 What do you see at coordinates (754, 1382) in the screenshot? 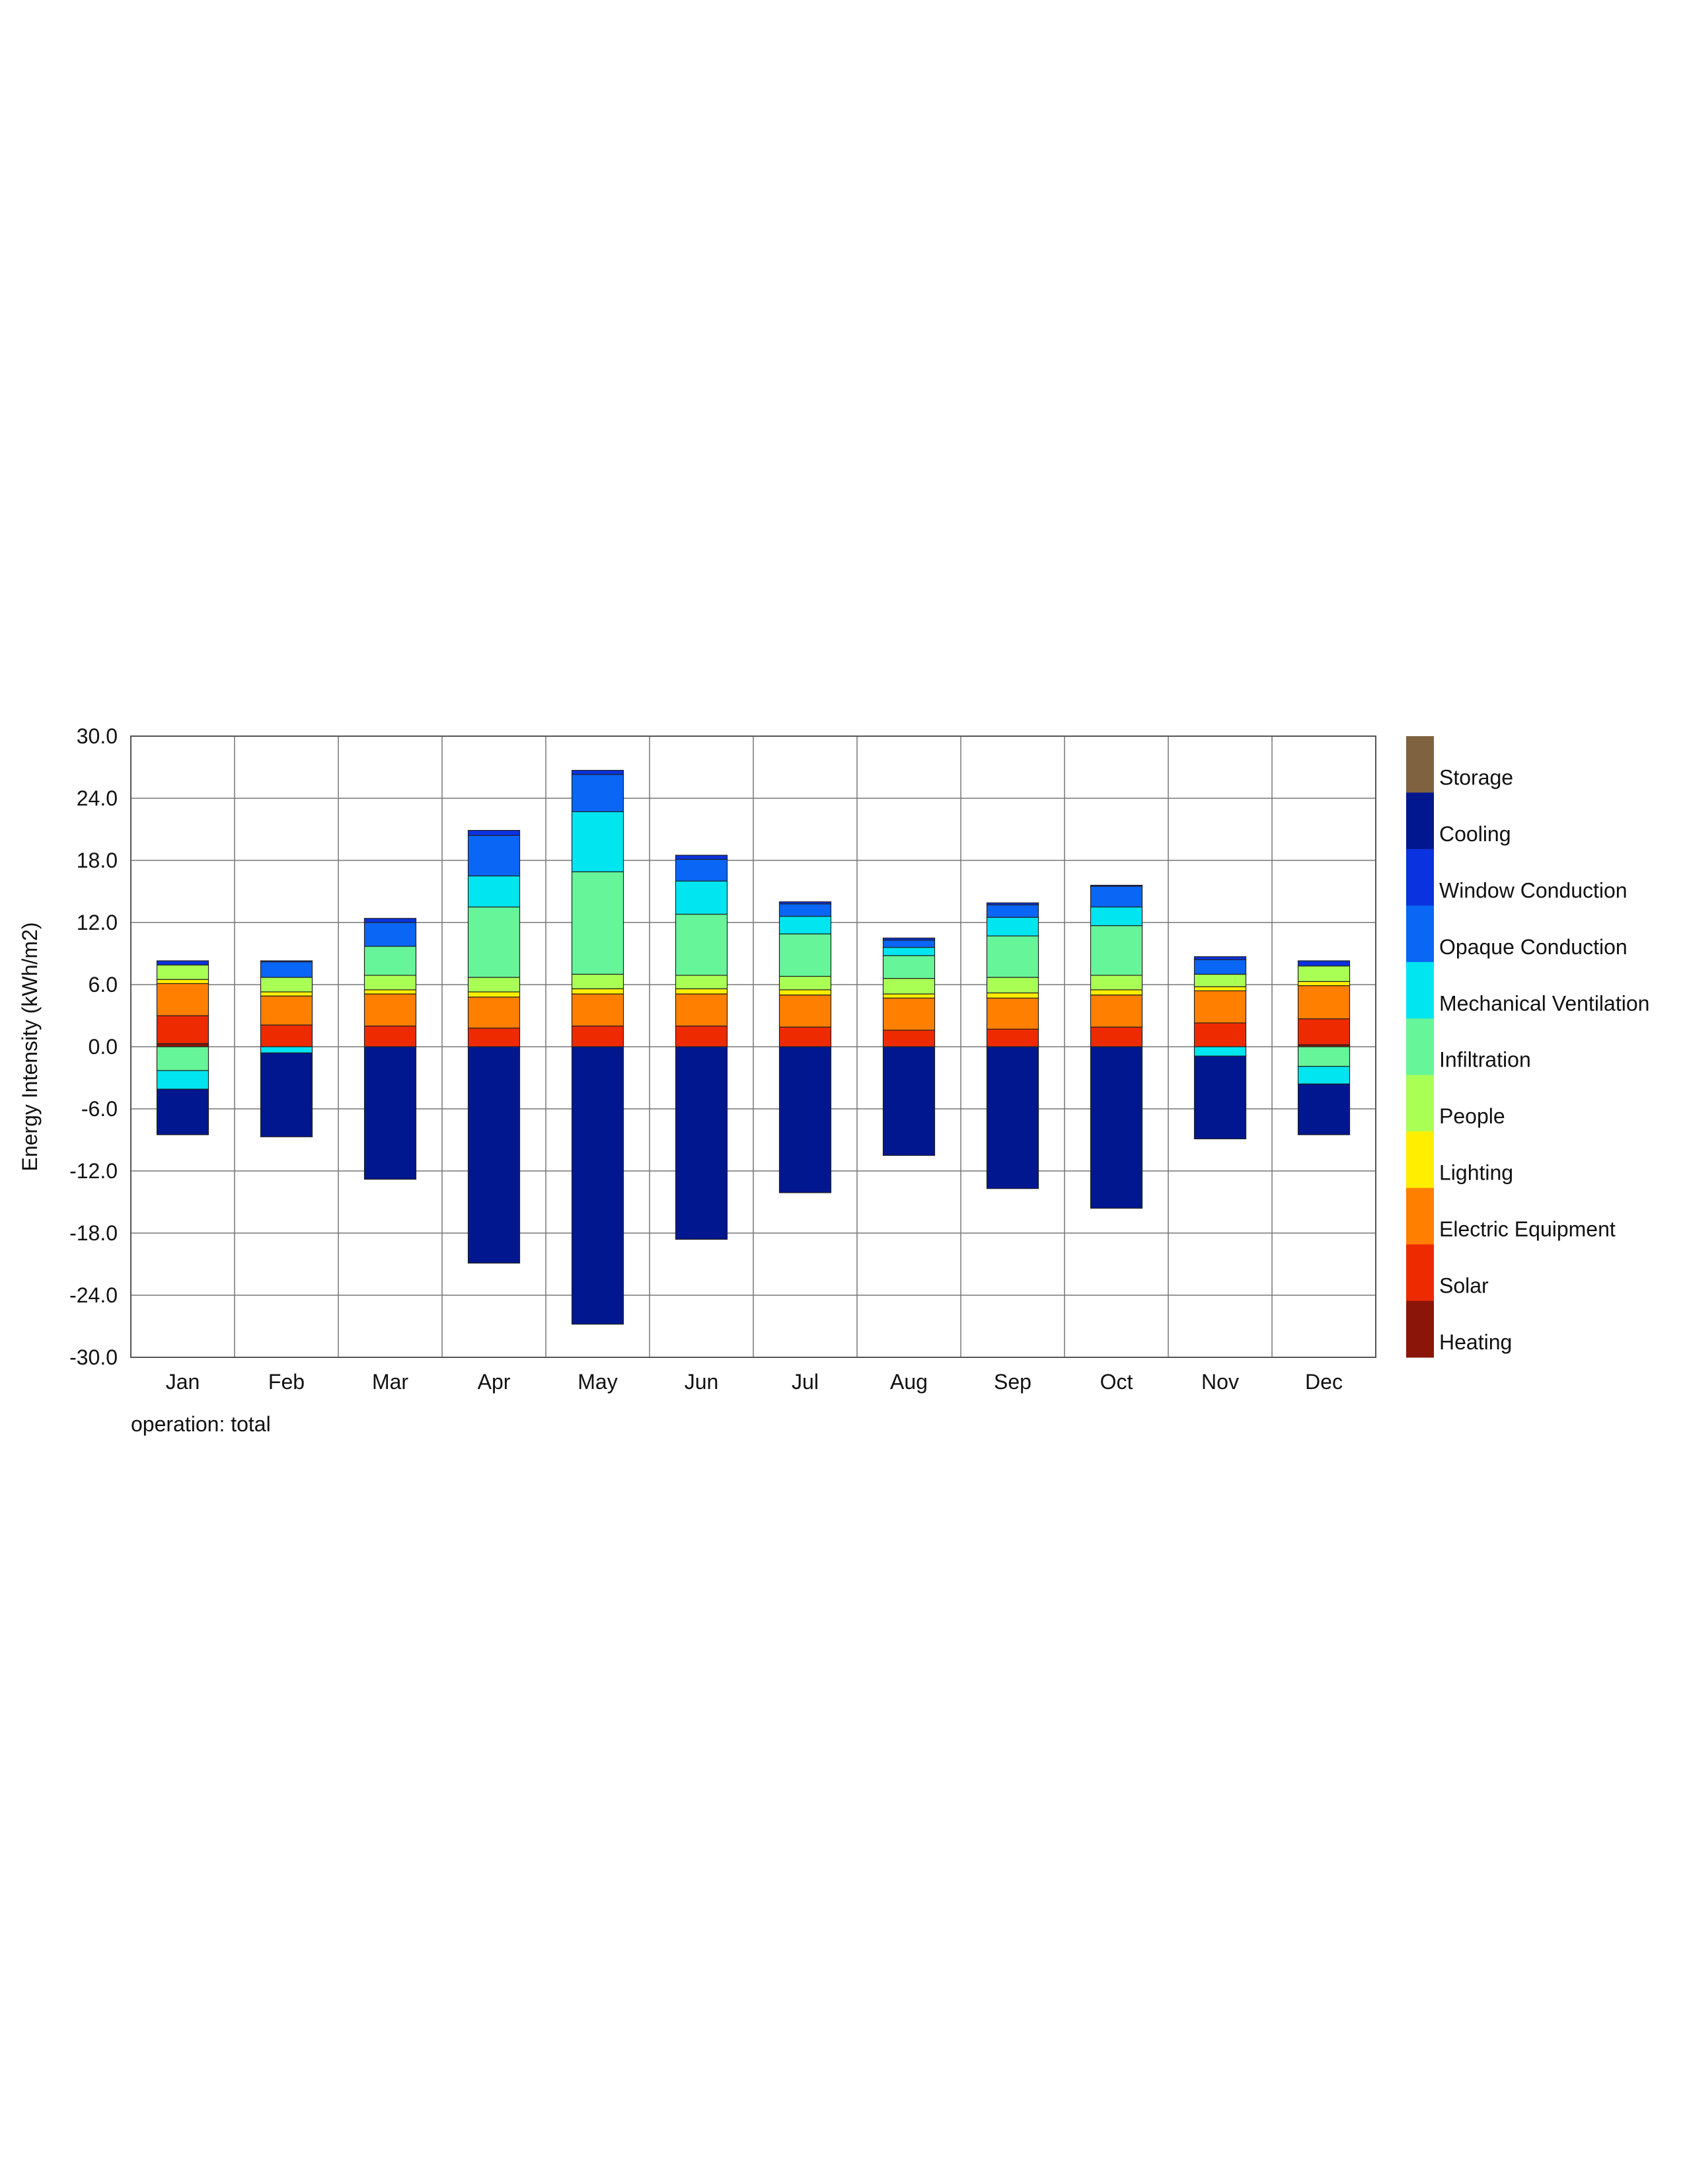
I see `x-axis-ticks: Jan Feb Mar Apr May Jun Jul Aug Sep Oct Nov Dec` at bounding box center [754, 1382].